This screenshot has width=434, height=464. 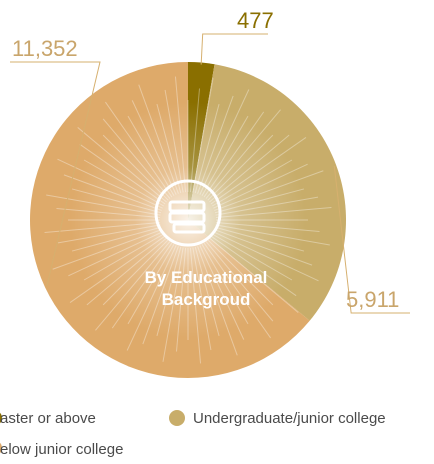 I want to click on legend-label: elow junior college, so click(x=61, y=449).